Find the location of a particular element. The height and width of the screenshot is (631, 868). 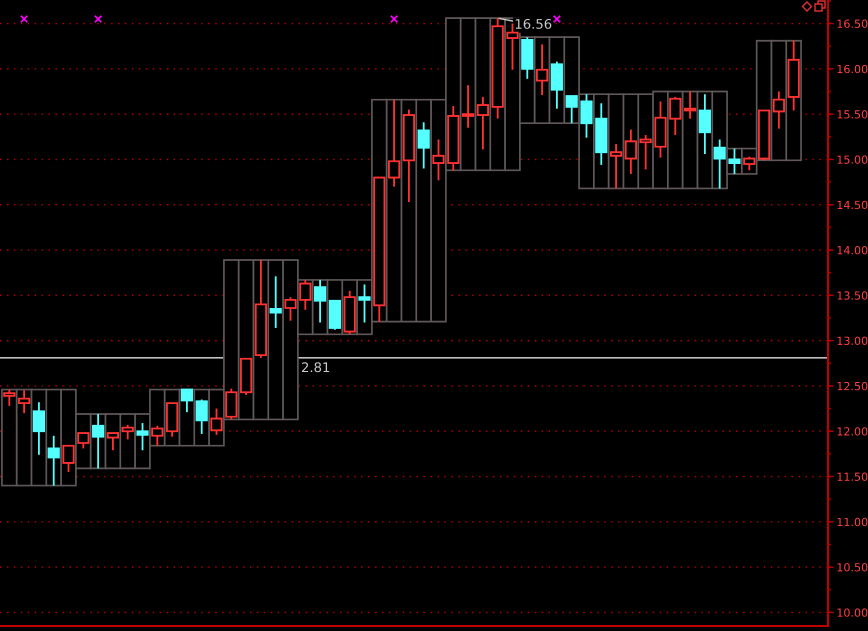

y-tick-label: 14.00 is located at coordinates (853, 250).